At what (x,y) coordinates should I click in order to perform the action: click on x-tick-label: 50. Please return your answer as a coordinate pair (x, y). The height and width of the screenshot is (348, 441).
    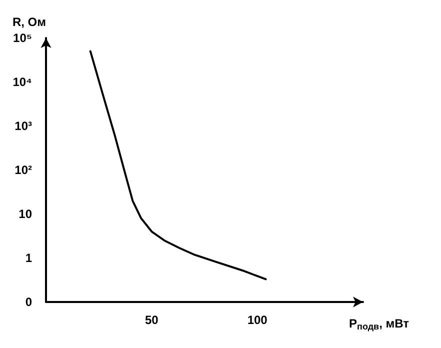
    Looking at the image, I should click on (151, 320).